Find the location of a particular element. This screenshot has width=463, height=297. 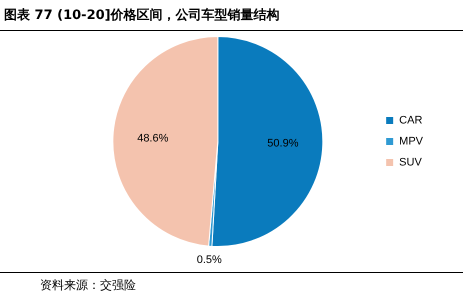

legend-label: MPV is located at coordinates (411, 142).